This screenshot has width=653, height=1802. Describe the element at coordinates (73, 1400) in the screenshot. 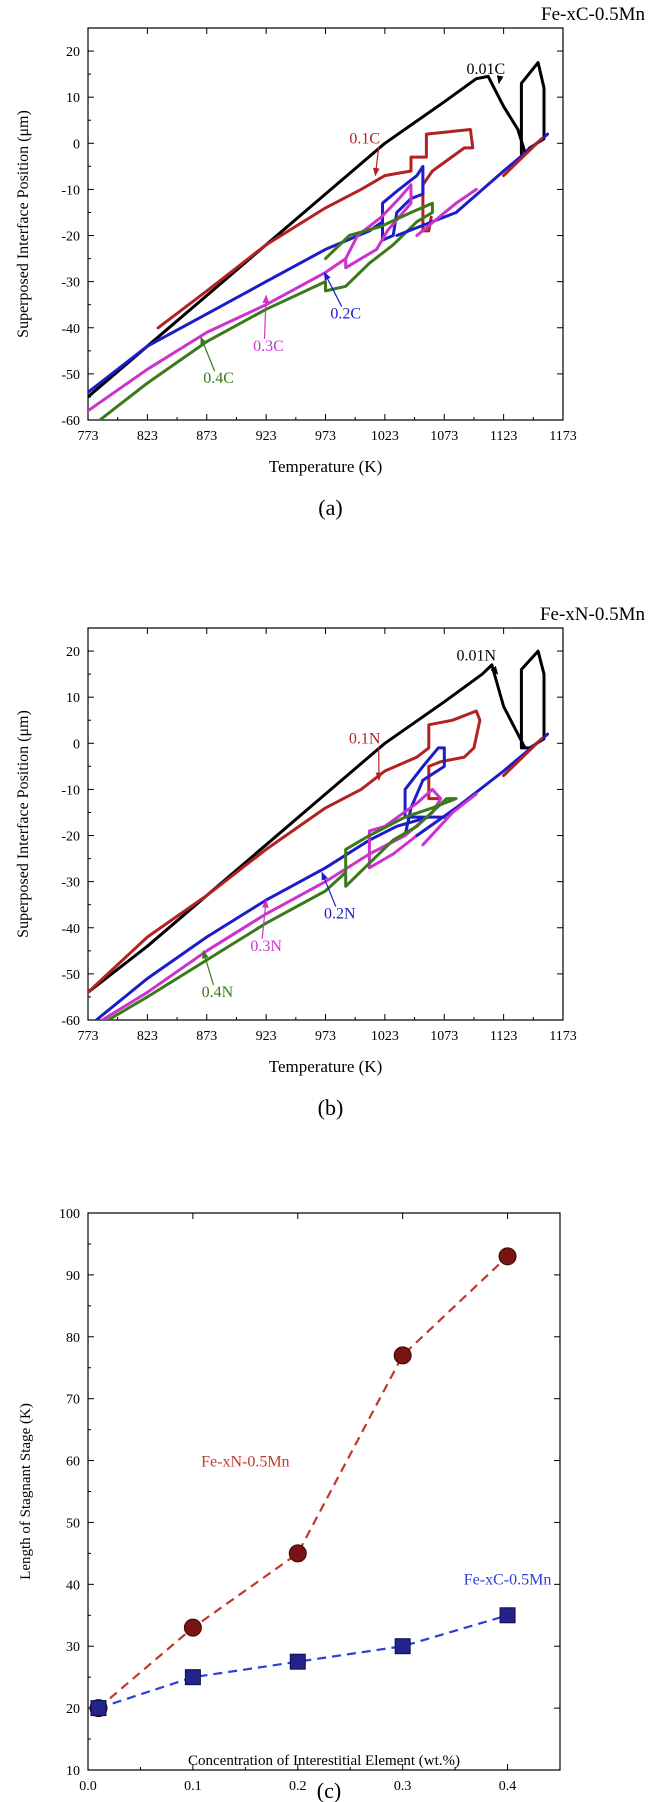

I see `y-tick-label: 70` at that location.